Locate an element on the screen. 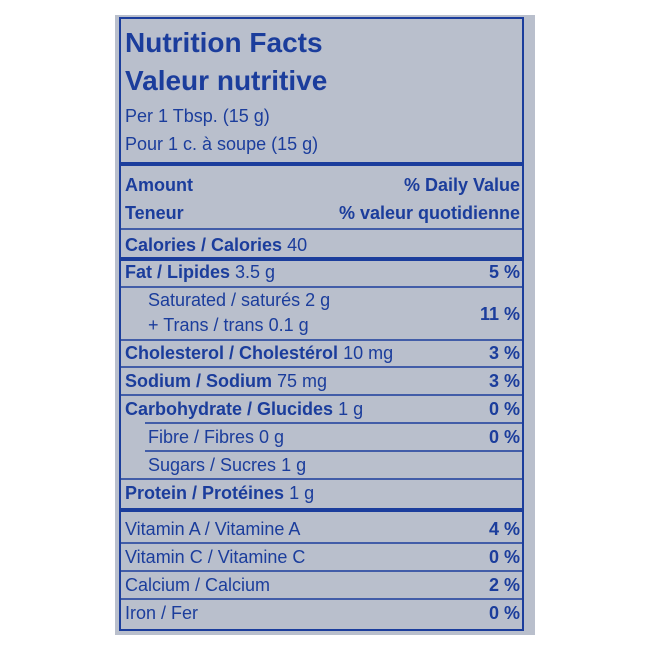 The width and height of the screenshot is (650, 650). label: Protein / Protéines is located at coordinates (204, 493).